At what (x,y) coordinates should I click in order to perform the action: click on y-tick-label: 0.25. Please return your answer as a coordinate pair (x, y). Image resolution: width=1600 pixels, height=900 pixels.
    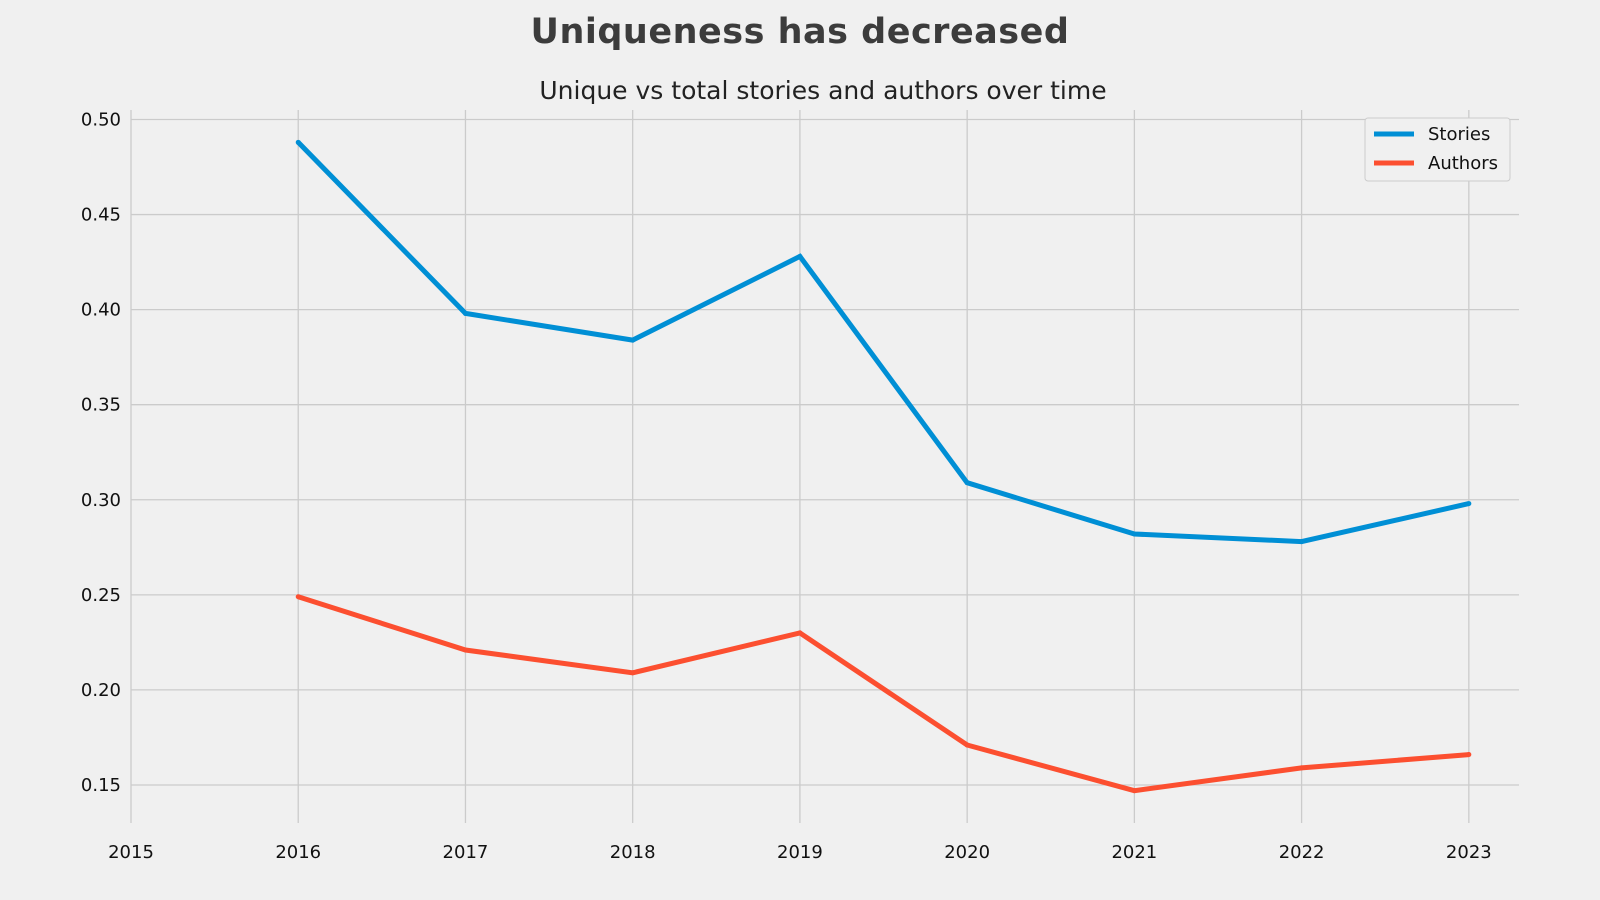
    Looking at the image, I should click on (101, 595).